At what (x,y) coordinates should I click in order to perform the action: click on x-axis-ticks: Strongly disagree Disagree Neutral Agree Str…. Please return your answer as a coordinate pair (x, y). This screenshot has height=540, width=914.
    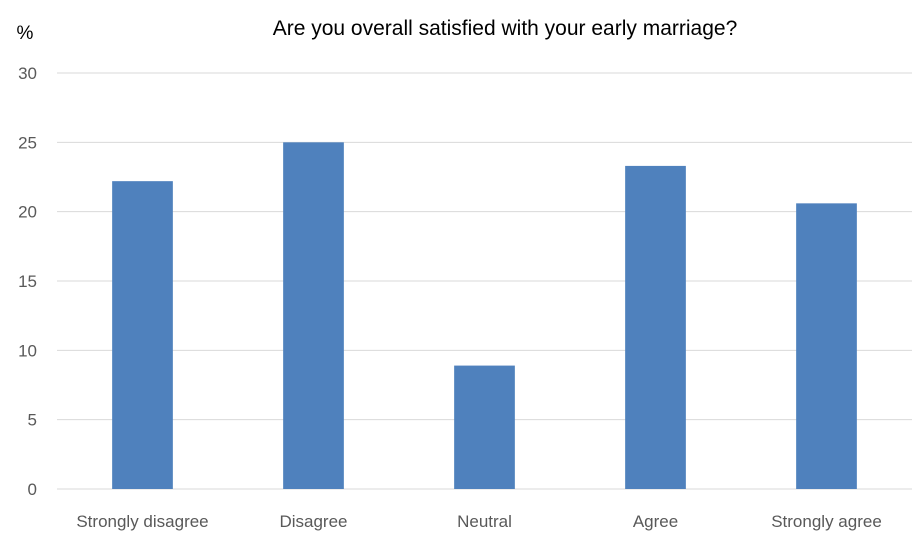
    Looking at the image, I should click on (478, 521).